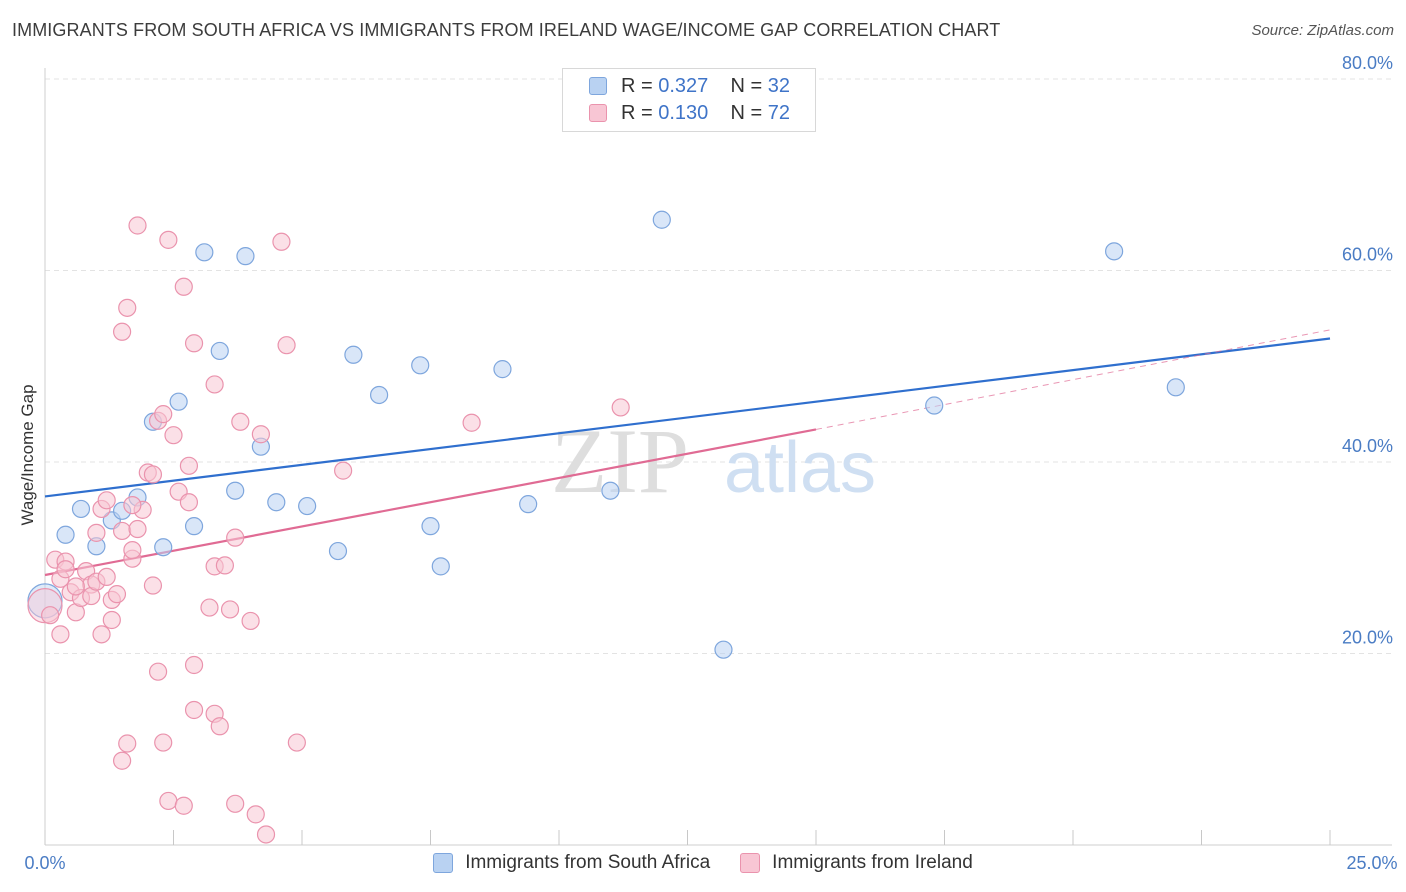 This screenshot has width=1406, height=892. I want to click on legend-item-south-africa: Immigrants from South Africa, so click(571, 863).